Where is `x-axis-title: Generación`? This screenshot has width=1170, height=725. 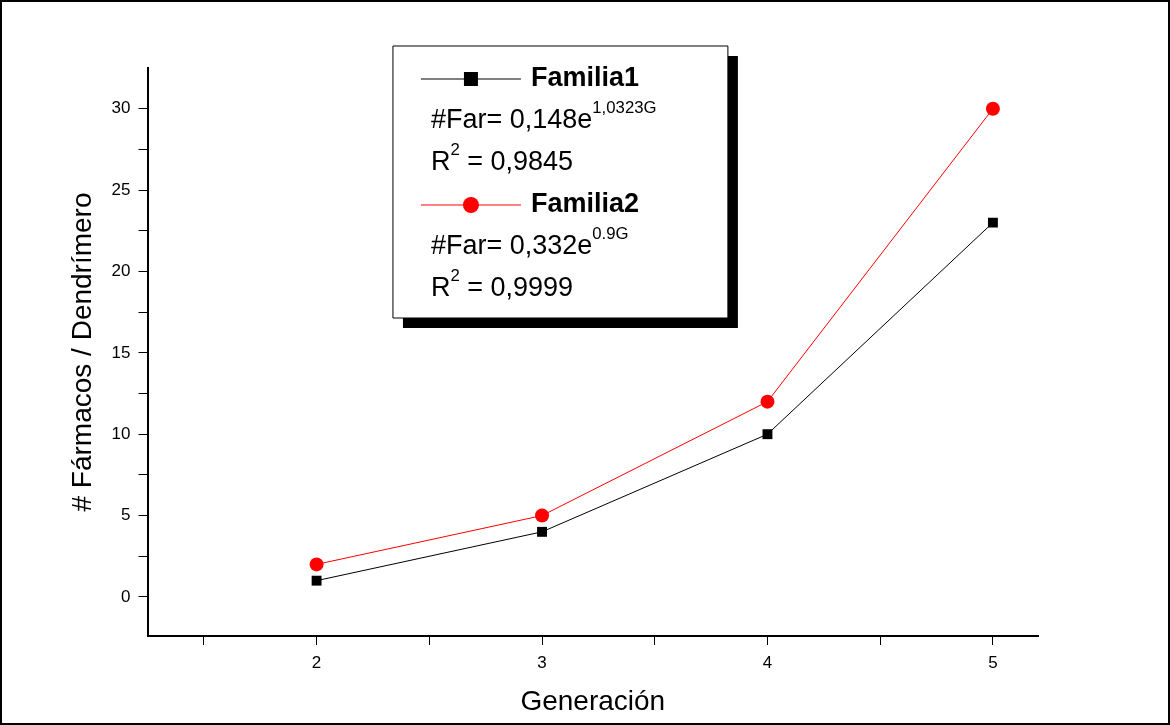 x-axis-title: Generación is located at coordinates (593, 700).